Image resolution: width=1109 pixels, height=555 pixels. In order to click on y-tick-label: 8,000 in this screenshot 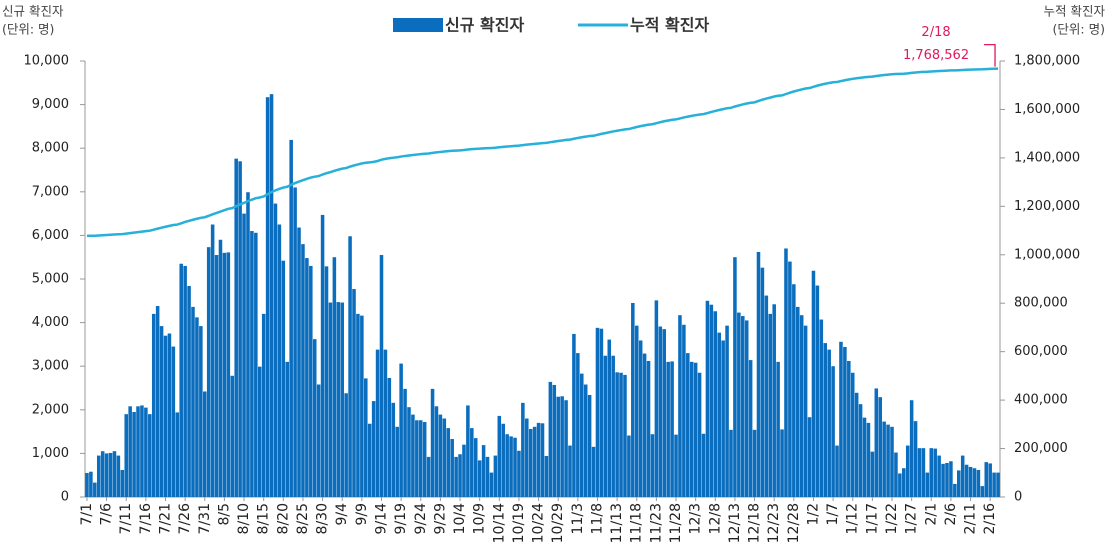, I will do `click(50, 148)`.